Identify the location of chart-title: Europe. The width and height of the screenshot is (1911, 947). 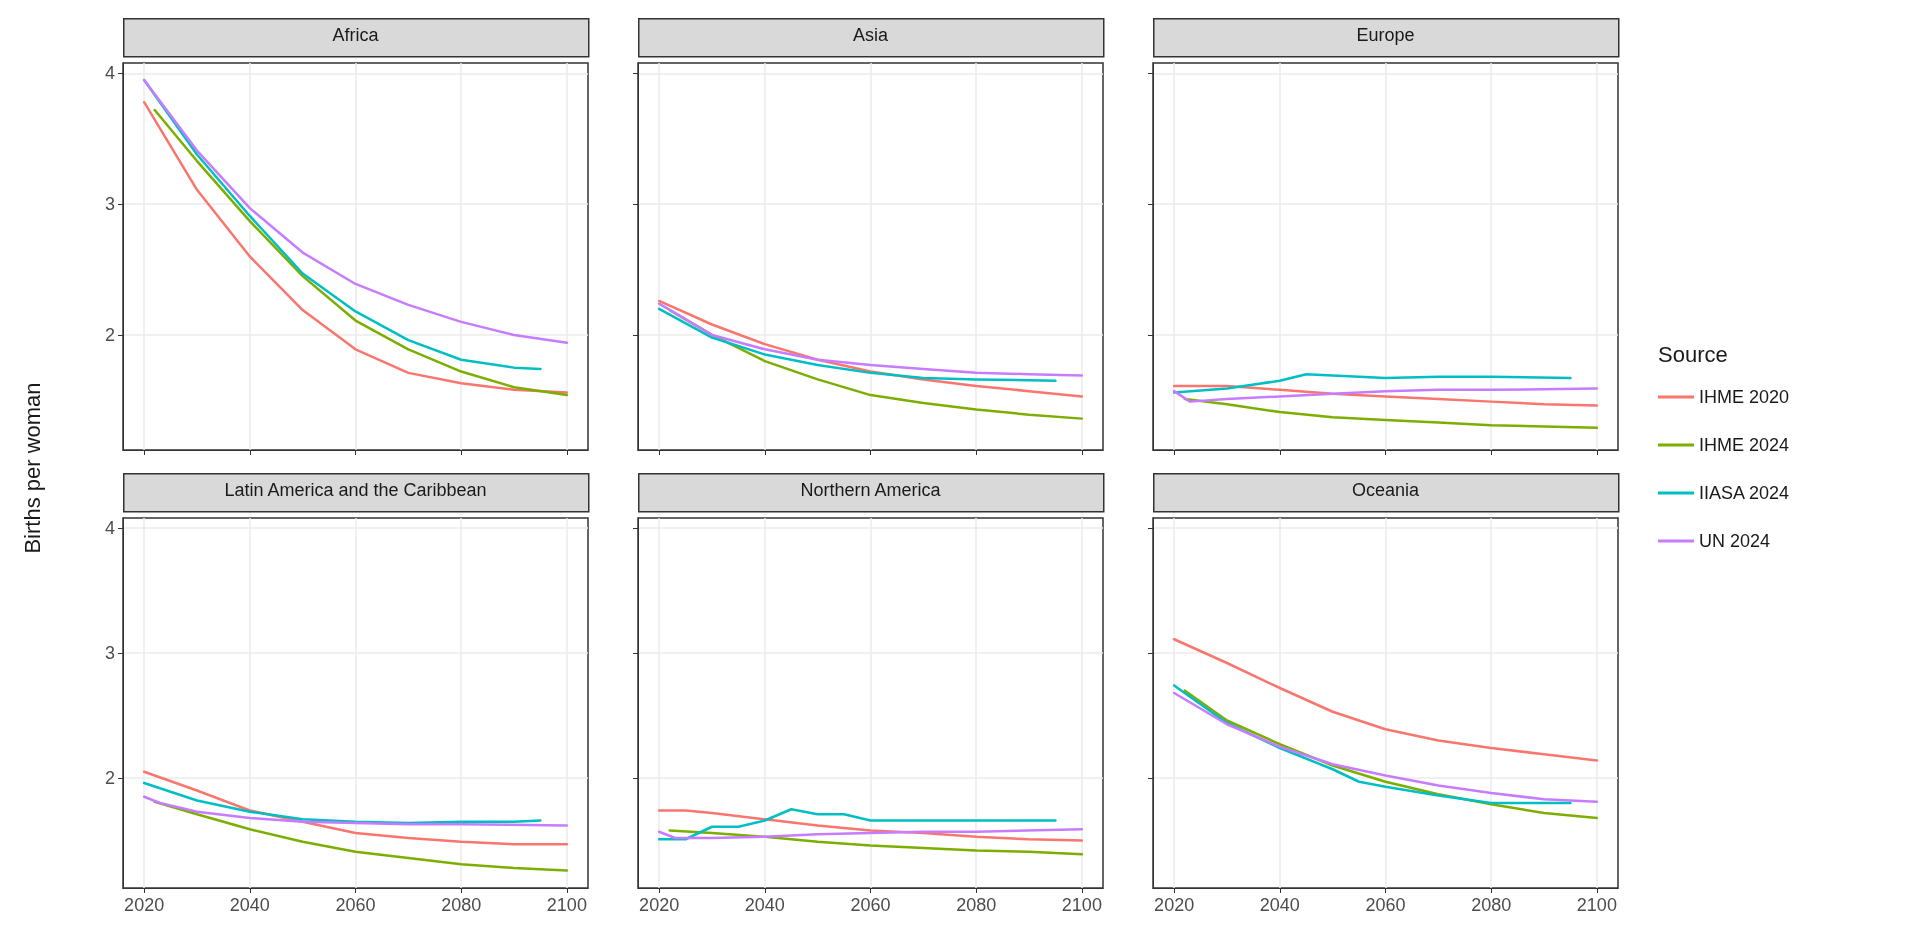
(1385, 35).